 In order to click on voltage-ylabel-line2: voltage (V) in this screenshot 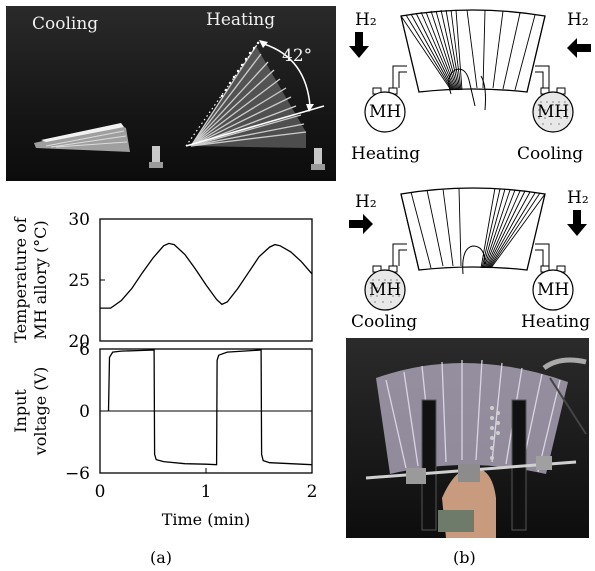, I will do `click(40, 412)`.